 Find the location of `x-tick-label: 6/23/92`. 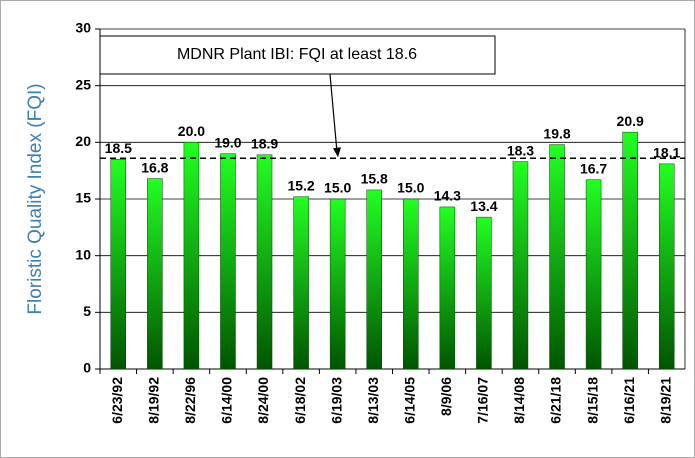

x-tick-label: 6/23/92 is located at coordinates (117, 400).